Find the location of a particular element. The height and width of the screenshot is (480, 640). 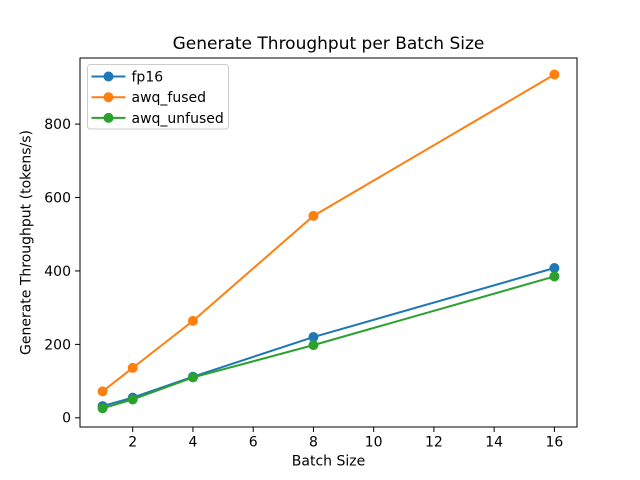

x-tick-label: 16 is located at coordinates (554, 443).